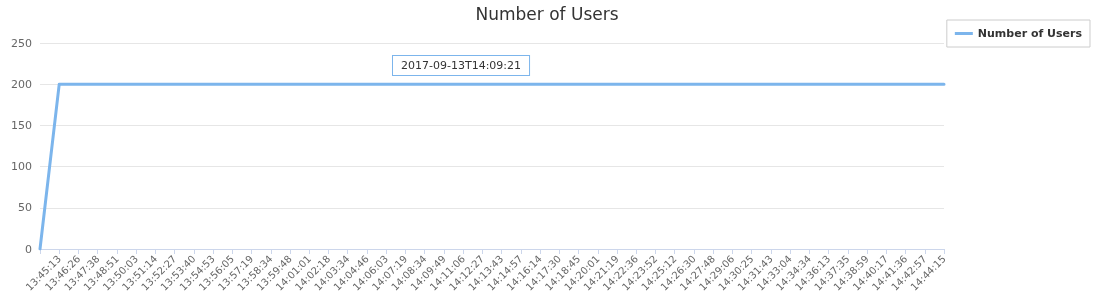 The height and width of the screenshot is (307, 1094). Describe the element at coordinates (21, 84) in the screenshot. I see `y-tick-label: 200` at that location.